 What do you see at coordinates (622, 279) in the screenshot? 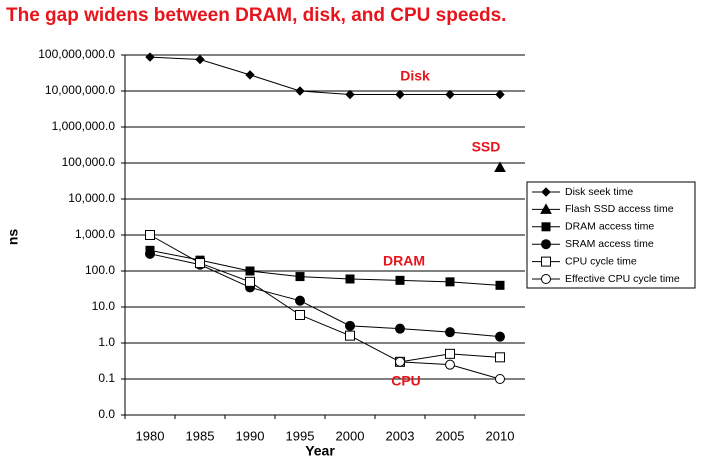
I see `legend-text: Effective CPU cycle time` at bounding box center [622, 279].